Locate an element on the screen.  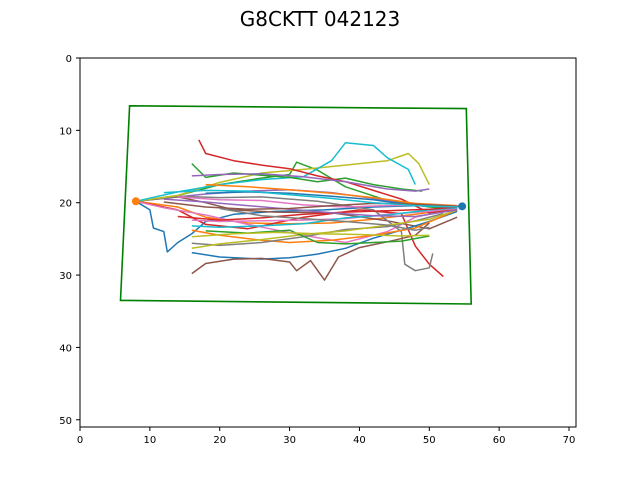
x-tick-label: 20 is located at coordinates (219, 440).